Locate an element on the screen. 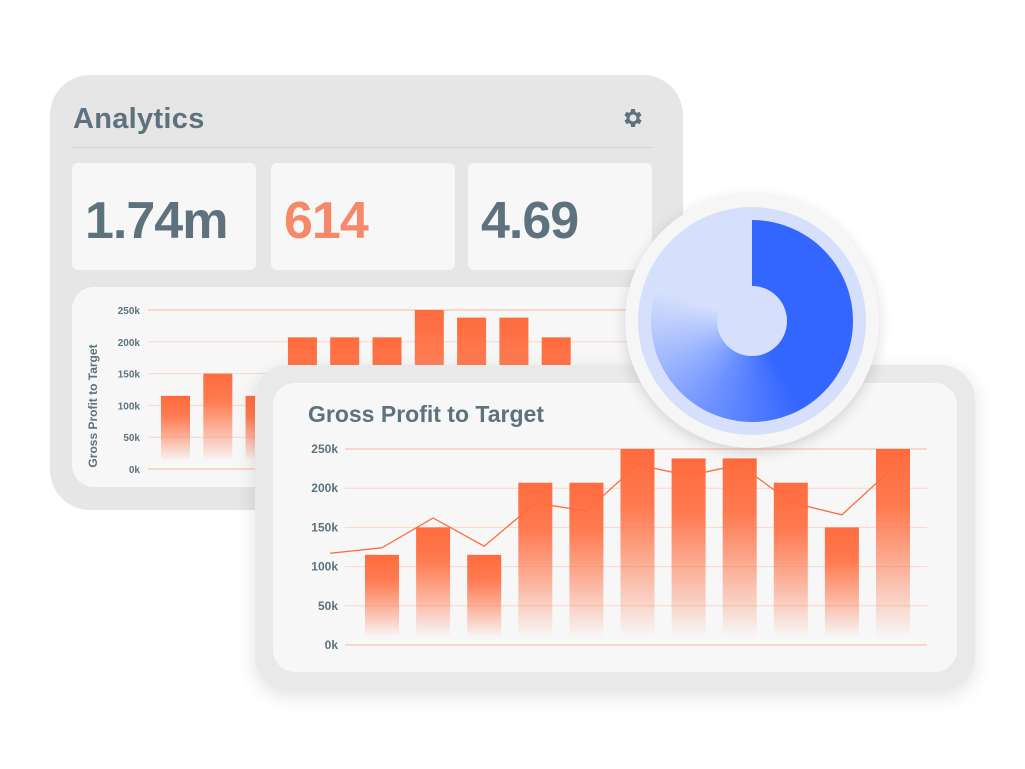  stat-value: 614 is located at coordinates (326, 221).